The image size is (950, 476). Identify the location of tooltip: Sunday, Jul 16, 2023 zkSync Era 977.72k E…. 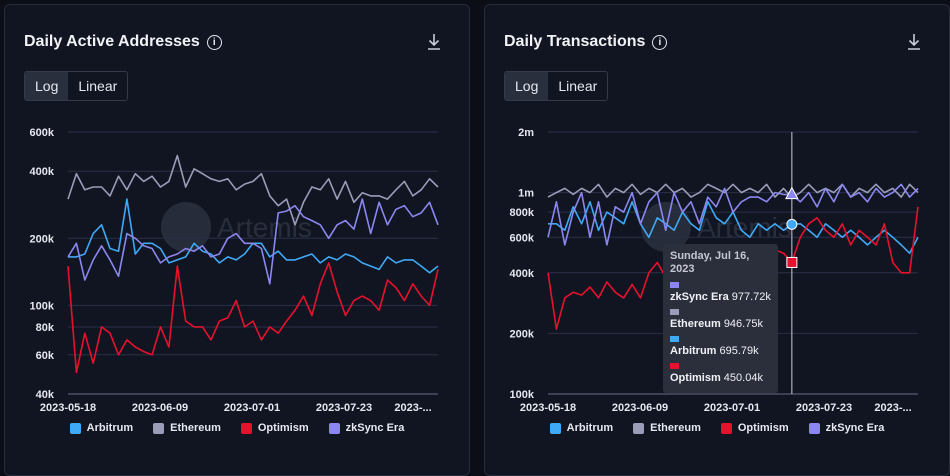
(720, 318).